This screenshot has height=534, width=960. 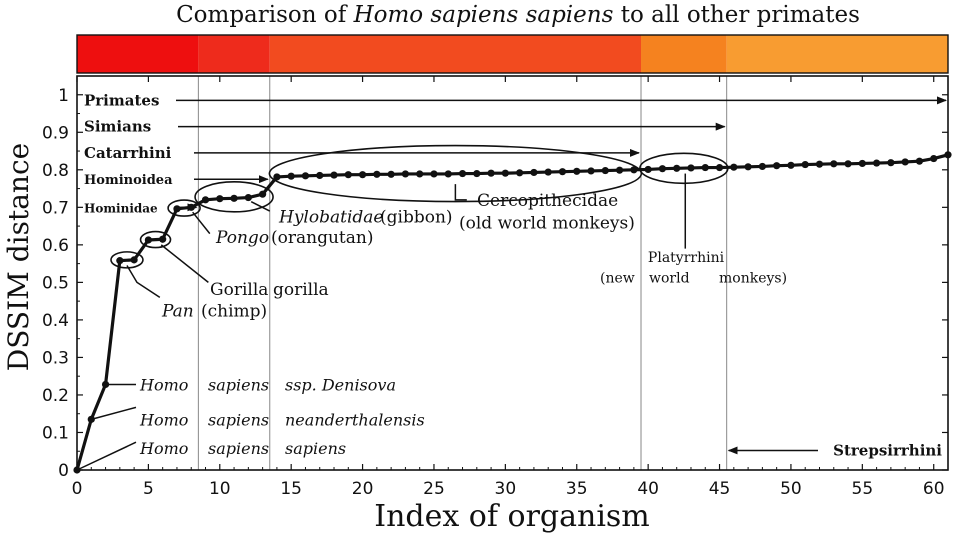 I want to click on x-tick-label: 20, so click(x=363, y=489).